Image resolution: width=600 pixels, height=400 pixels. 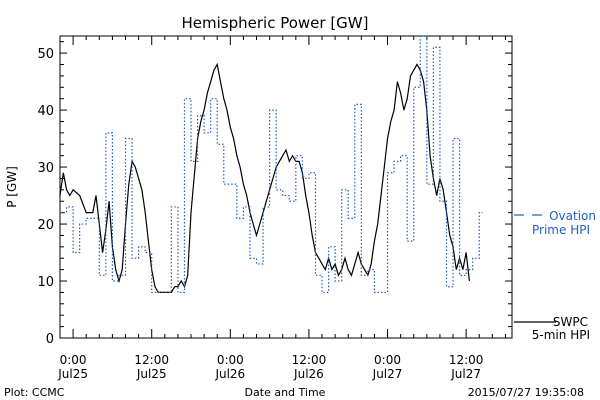 I want to click on y-tick-label: 30, so click(x=45, y=168).